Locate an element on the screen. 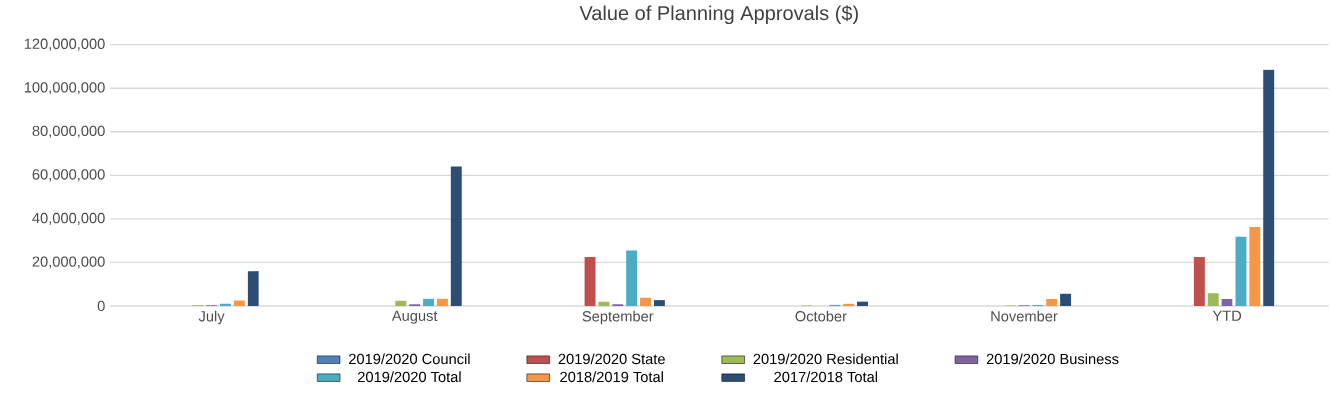 The image size is (1332, 410). legend-label: 2019/2020 Total is located at coordinates (409, 377).